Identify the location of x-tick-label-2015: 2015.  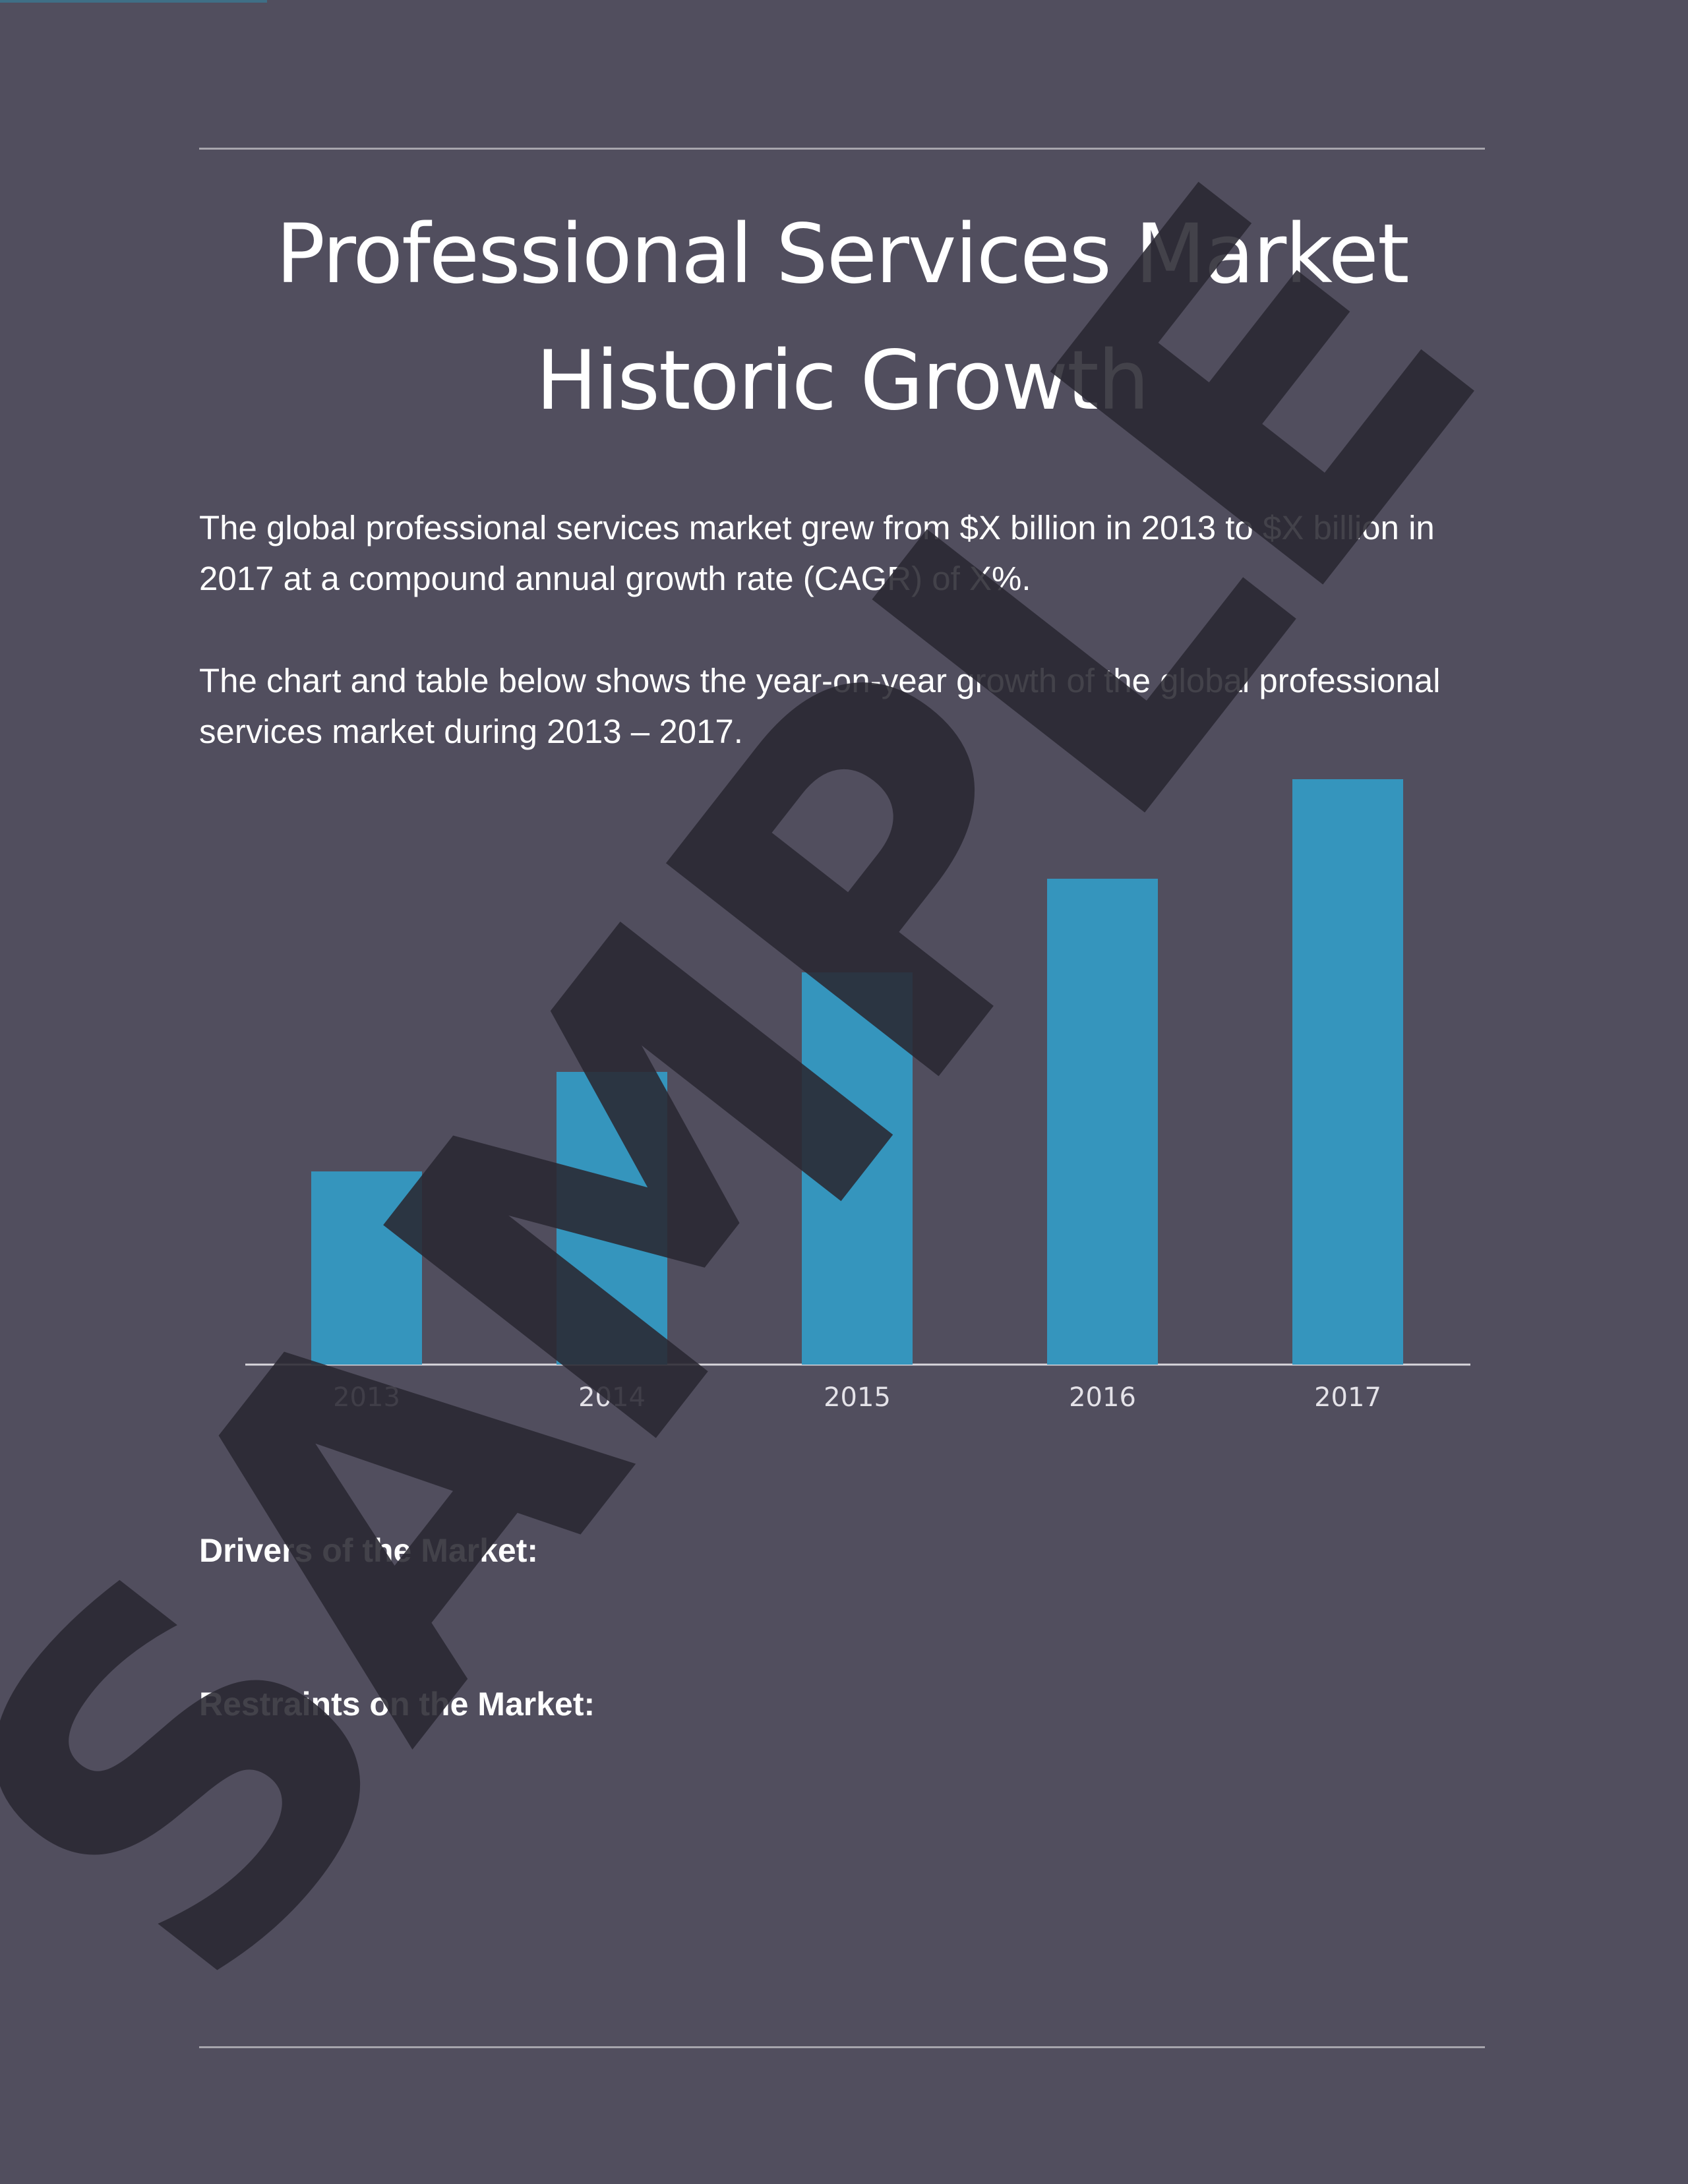
(857, 1397).